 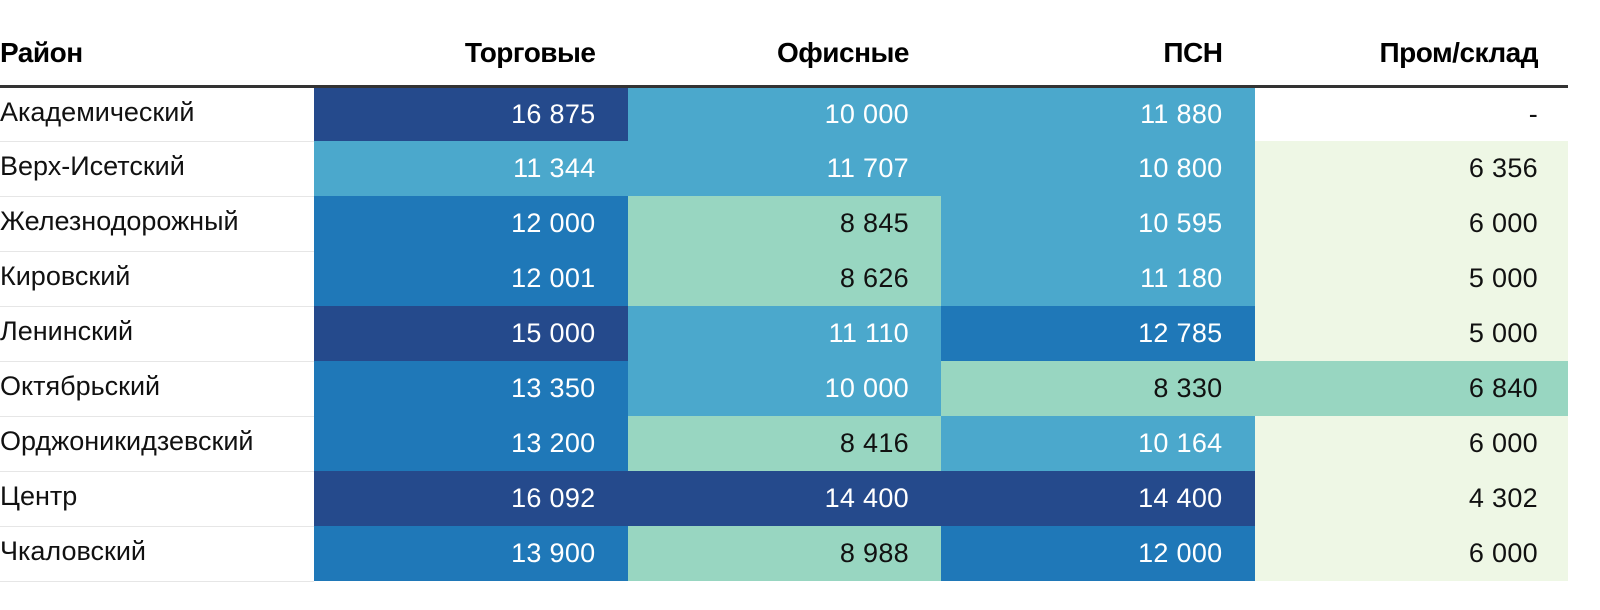 I want to click on district-name: Орджоникидзевский, so click(x=157, y=444).